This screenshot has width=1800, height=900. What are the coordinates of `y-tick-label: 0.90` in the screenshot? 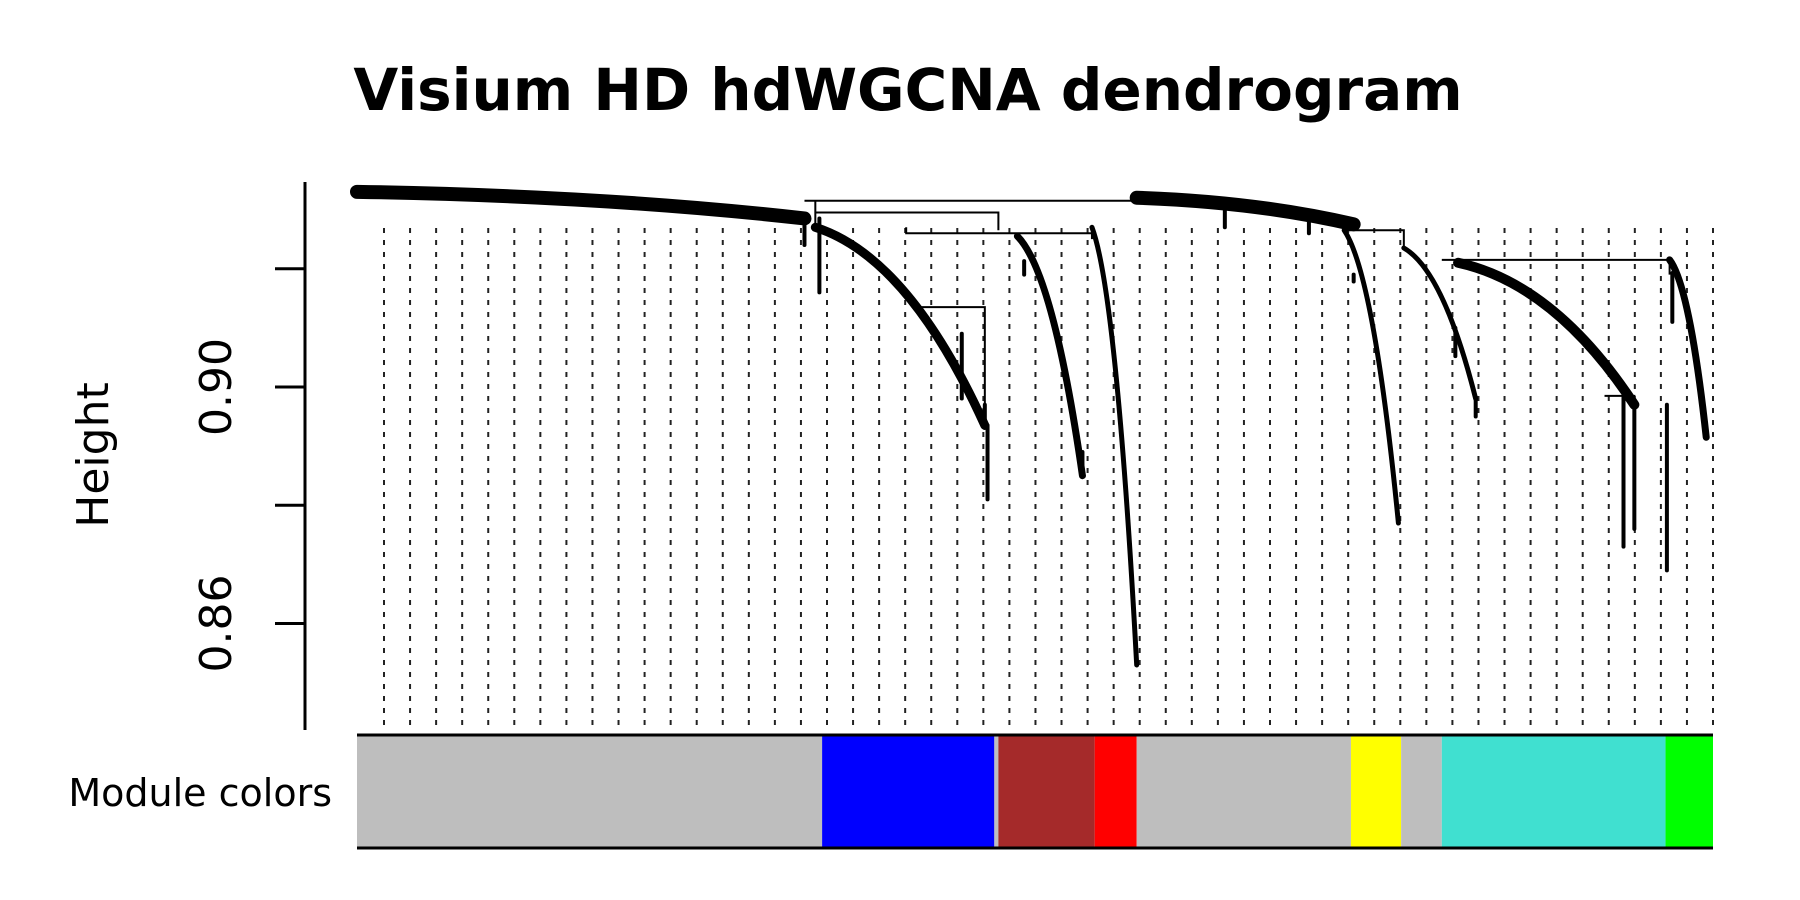 It's located at (216, 387).